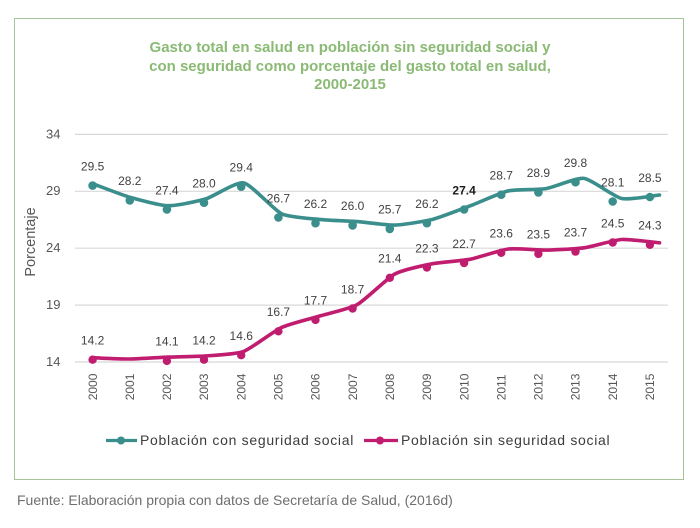  Describe the element at coordinates (390, 210) in the screenshot. I see `svg-text: 25.7` at that location.